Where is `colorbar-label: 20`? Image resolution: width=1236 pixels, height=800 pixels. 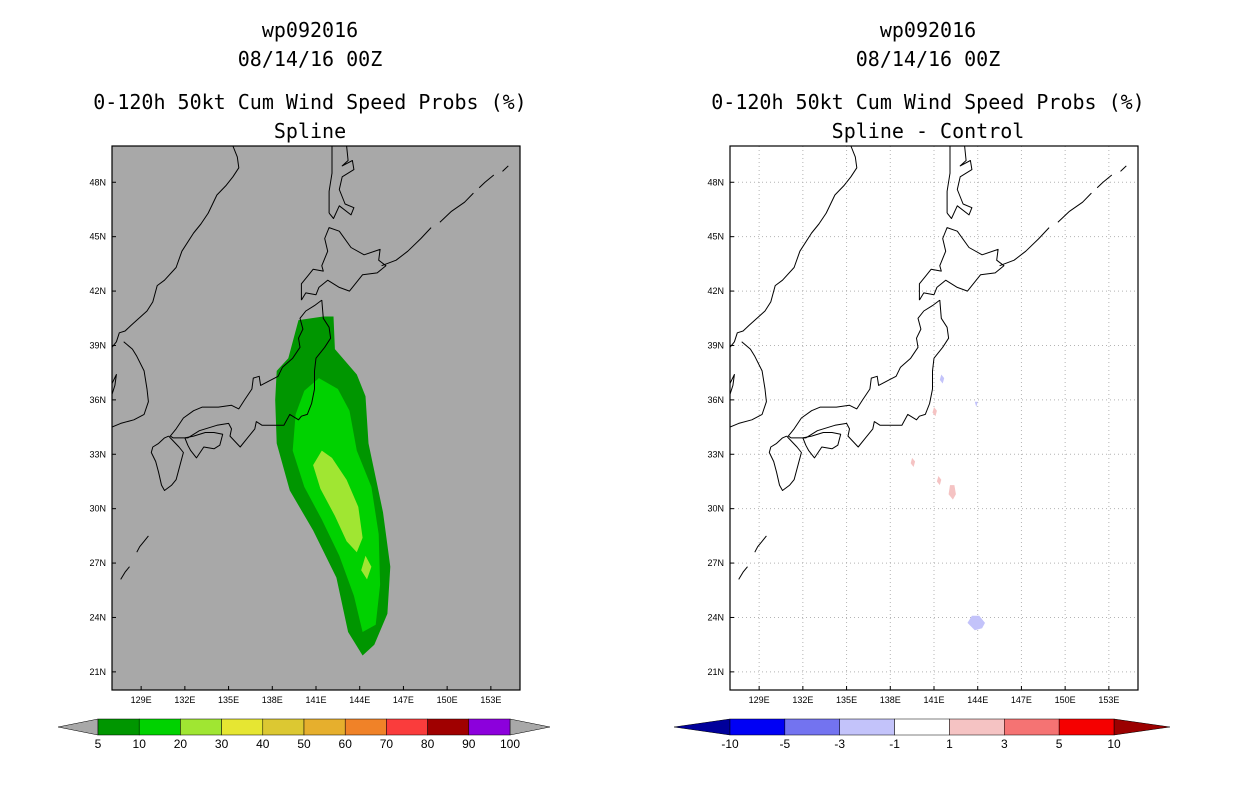
colorbar-label: 20 is located at coordinates (181, 744).